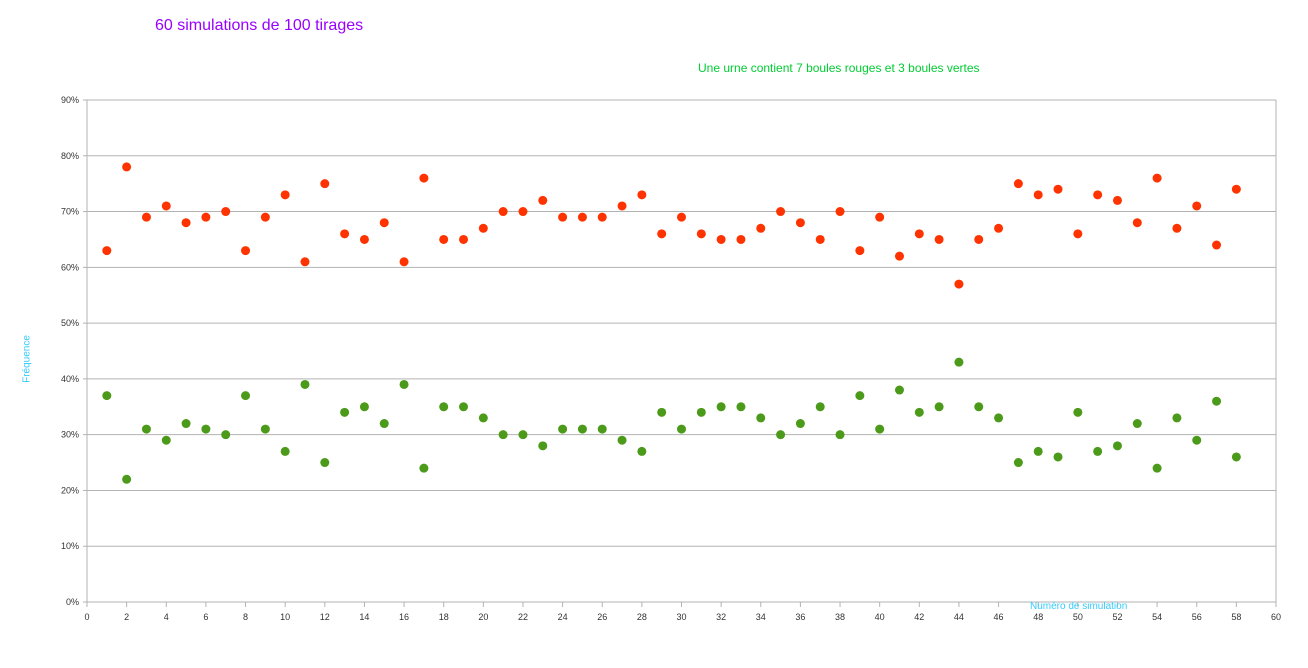 The height and width of the screenshot is (668, 1308). What do you see at coordinates (761, 617) in the screenshot?
I see `x-tick-label: 34` at bounding box center [761, 617].